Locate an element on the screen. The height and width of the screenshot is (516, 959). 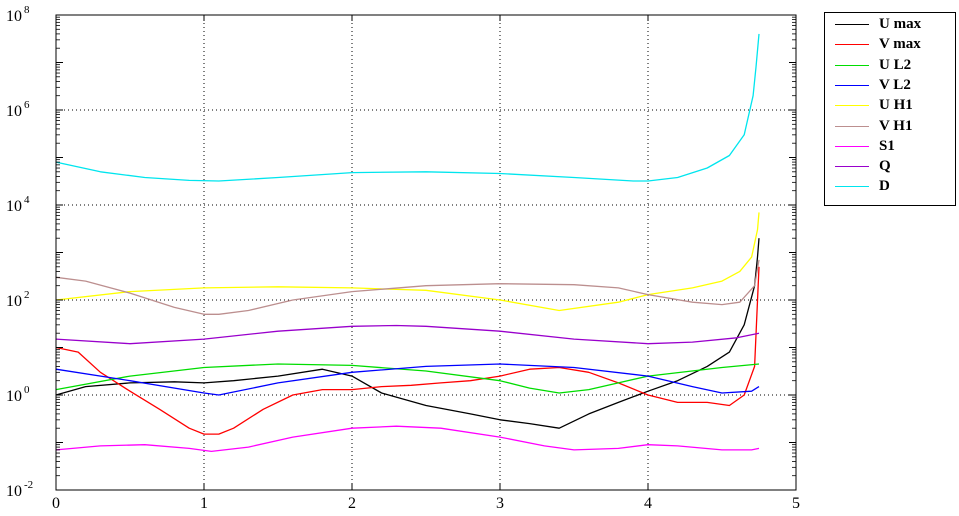
x-tick-label: 4 is located at coordinates (648, 503).